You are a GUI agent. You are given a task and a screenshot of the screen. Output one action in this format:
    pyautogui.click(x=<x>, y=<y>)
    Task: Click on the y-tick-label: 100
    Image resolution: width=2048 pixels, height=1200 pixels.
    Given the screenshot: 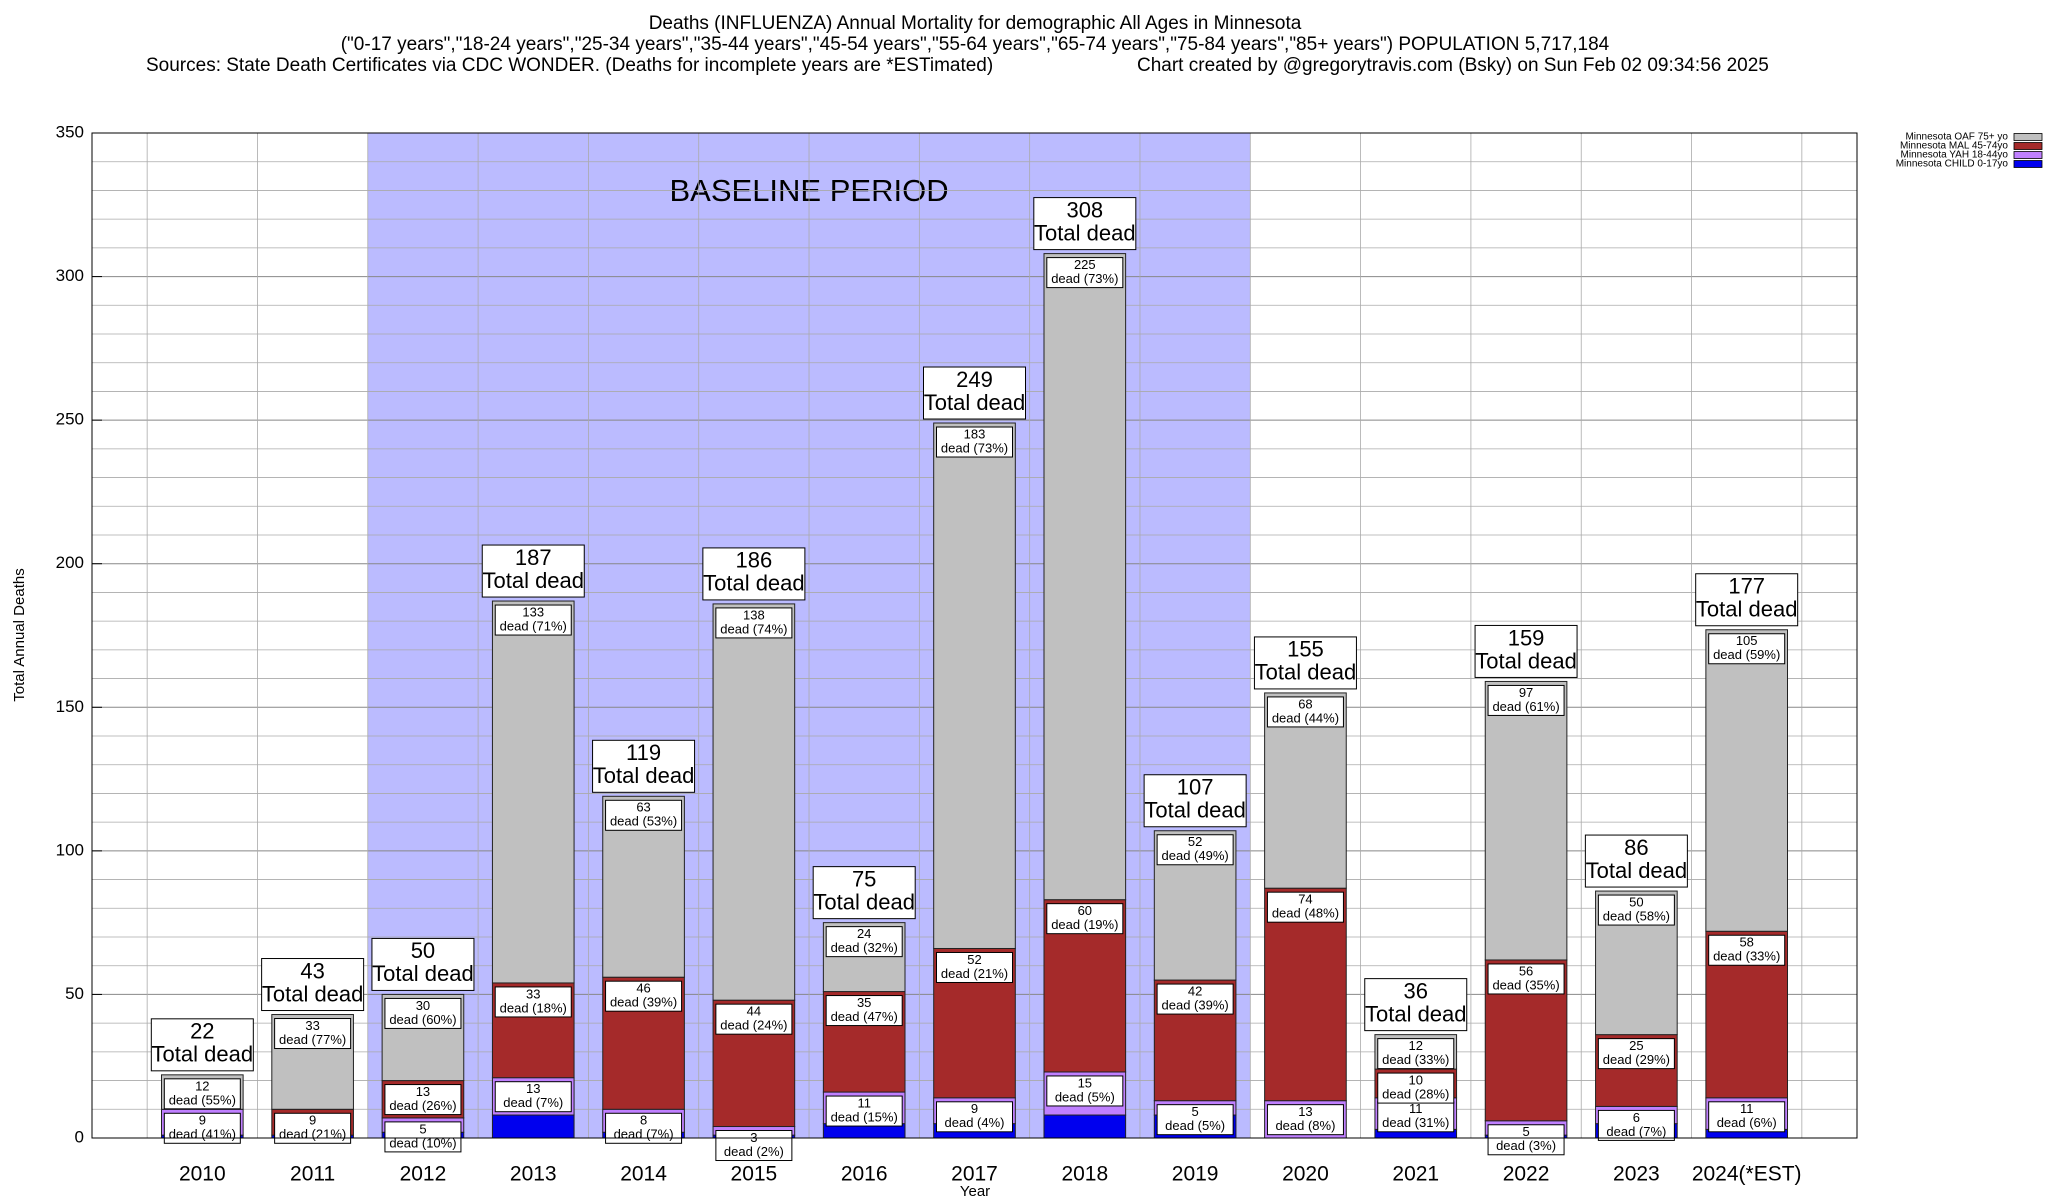 What is the action you would take?
    pyautogui.click(x=70, y=849)
    